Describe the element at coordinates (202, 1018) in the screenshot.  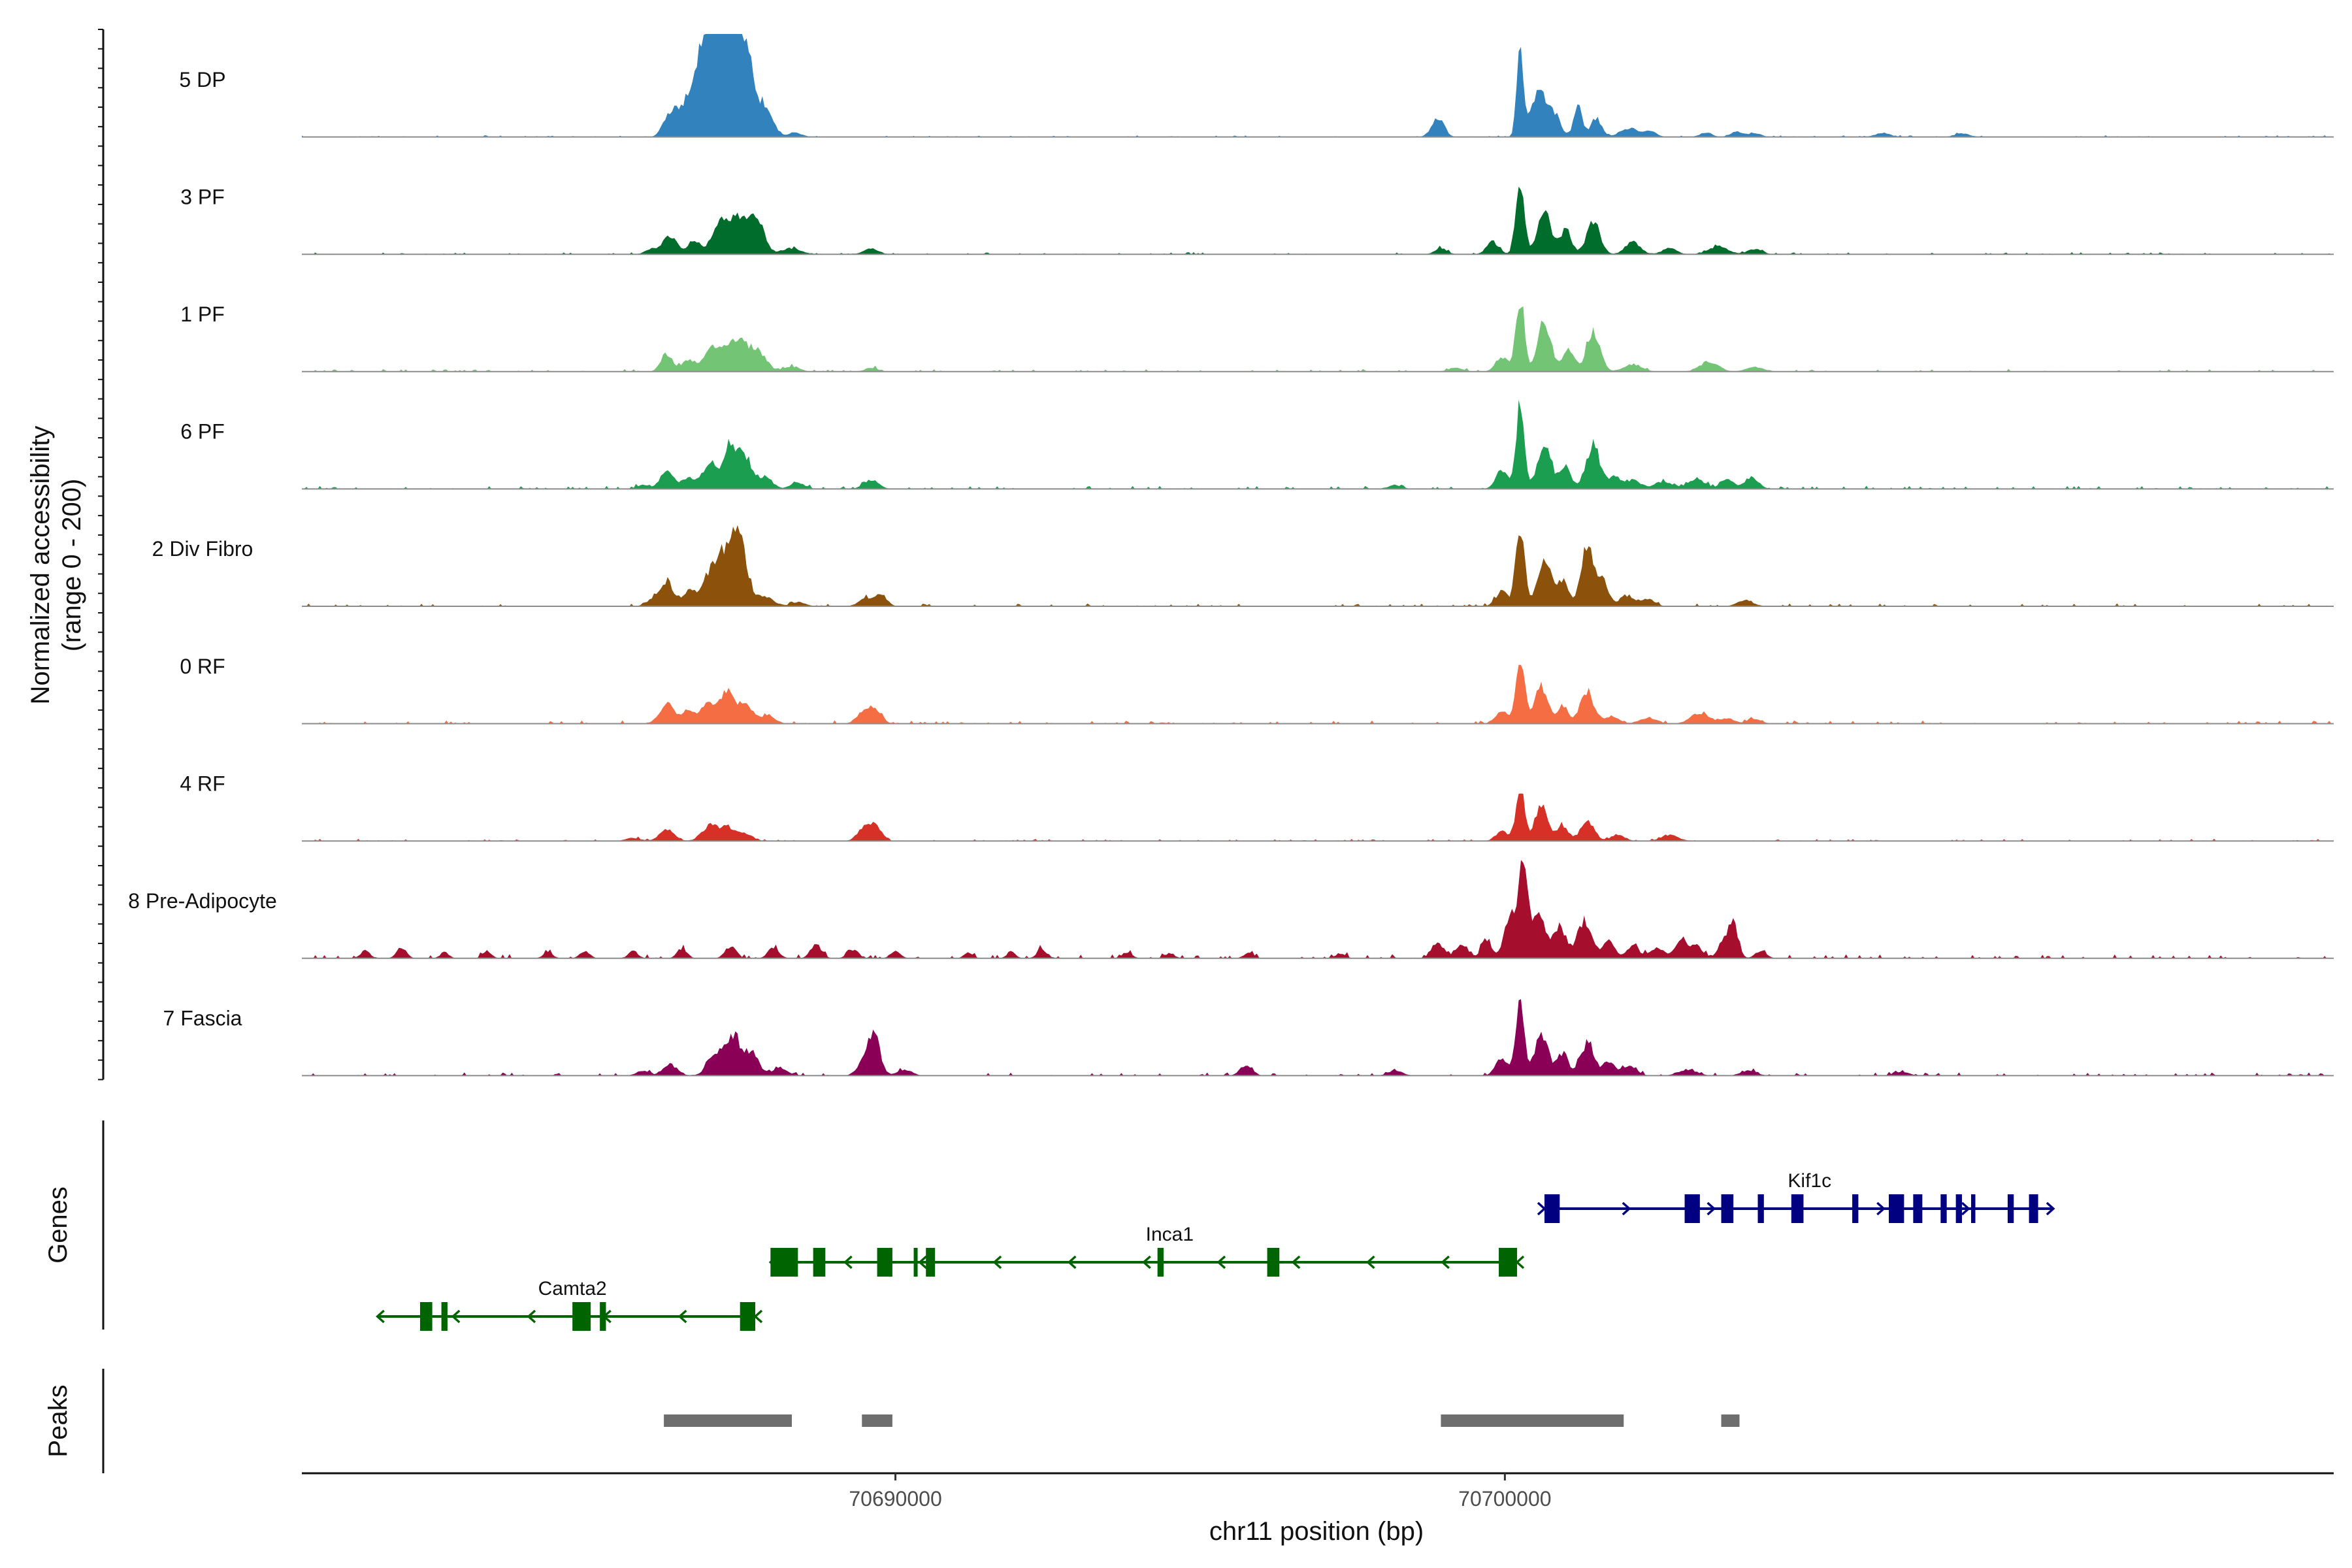
I see `track-label: 7 Fascia` at that location.